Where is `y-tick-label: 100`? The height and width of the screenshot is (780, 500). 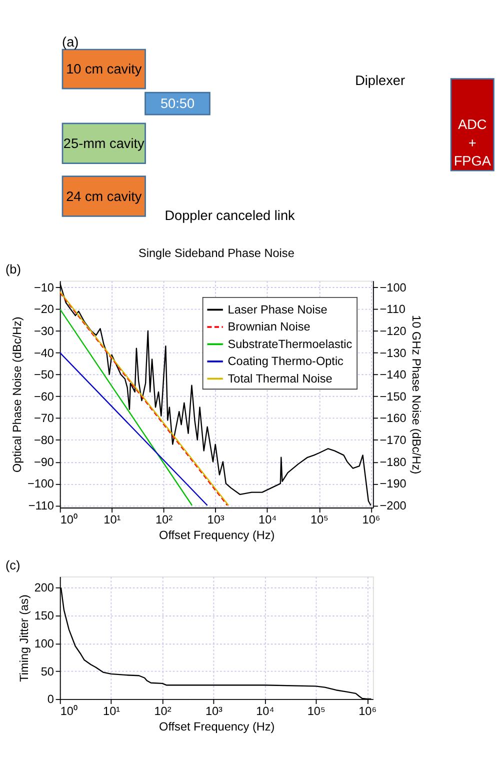
y-tick-label: 100 is located at coordinates (44, 643).